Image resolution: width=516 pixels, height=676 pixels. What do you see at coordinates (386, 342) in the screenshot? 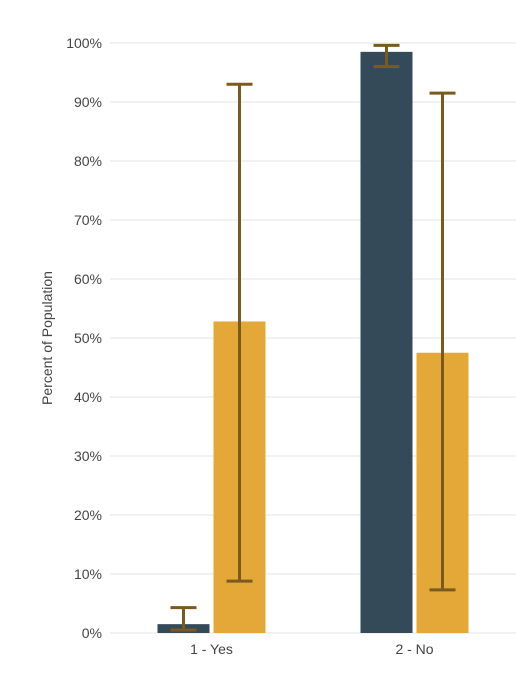
I see `bar` at bounding box center [386, 342].